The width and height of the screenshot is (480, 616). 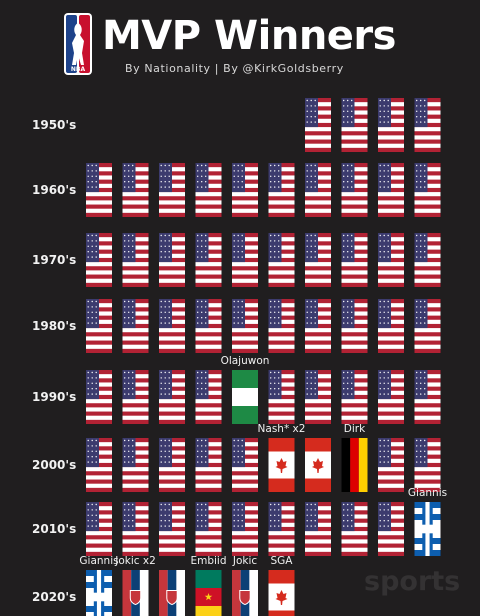 What do you see at coordinates (245, 361) in the screenshot?
I see `annotation-olajuwon-1: Olajuwon` at bounding box center [245, 361].